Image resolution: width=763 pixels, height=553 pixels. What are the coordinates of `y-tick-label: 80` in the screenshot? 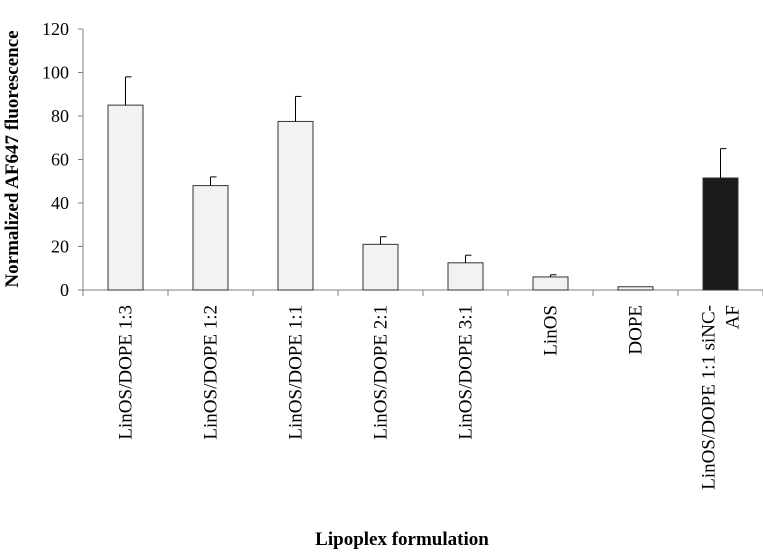 It's located at (60, 116).